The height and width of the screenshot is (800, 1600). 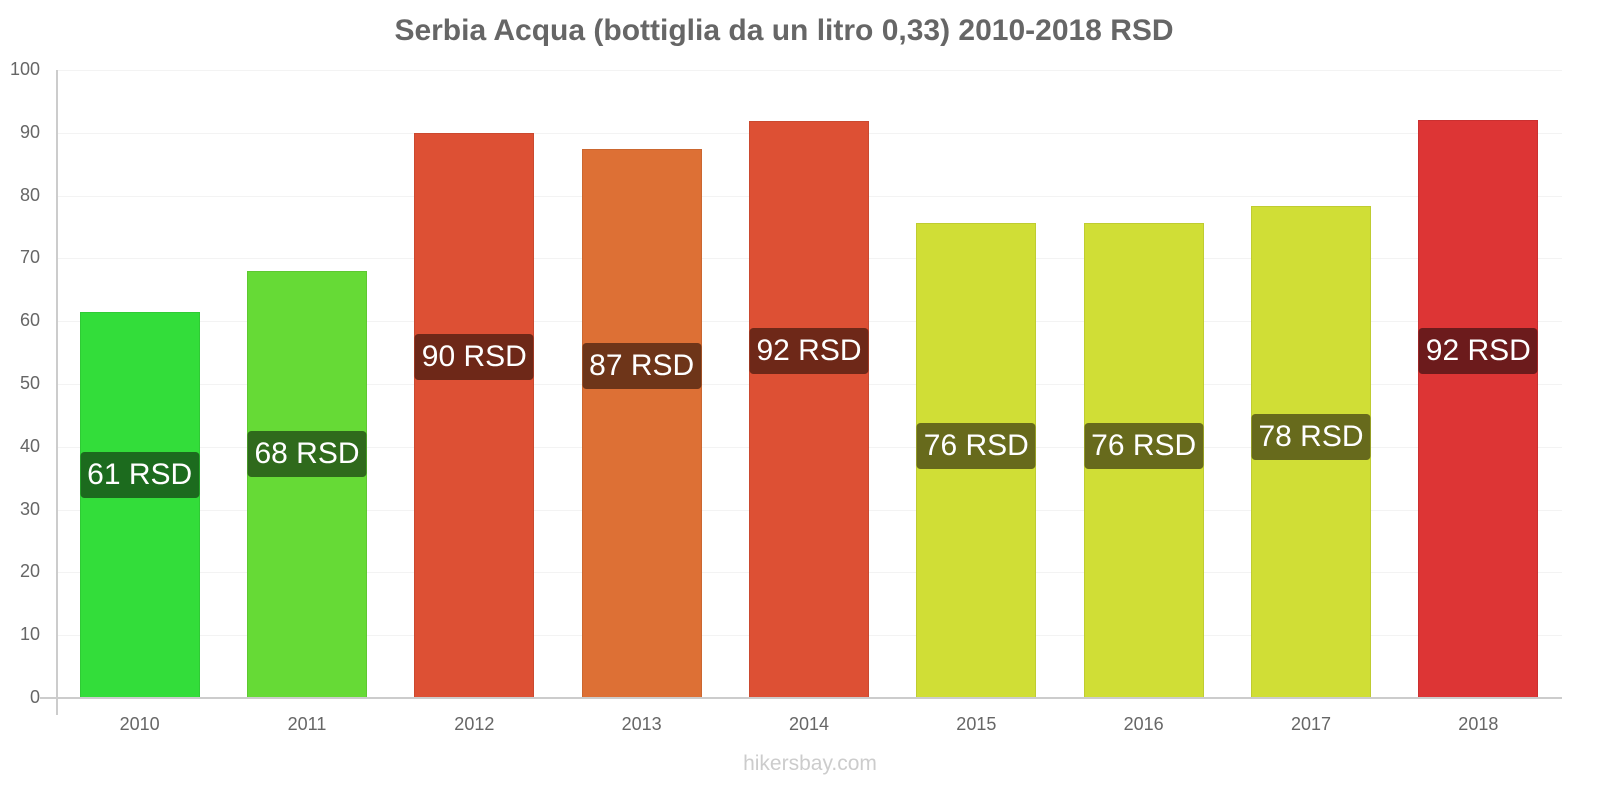 I want to click on x-tick-label: 2016, so click(x=1143, y=724).